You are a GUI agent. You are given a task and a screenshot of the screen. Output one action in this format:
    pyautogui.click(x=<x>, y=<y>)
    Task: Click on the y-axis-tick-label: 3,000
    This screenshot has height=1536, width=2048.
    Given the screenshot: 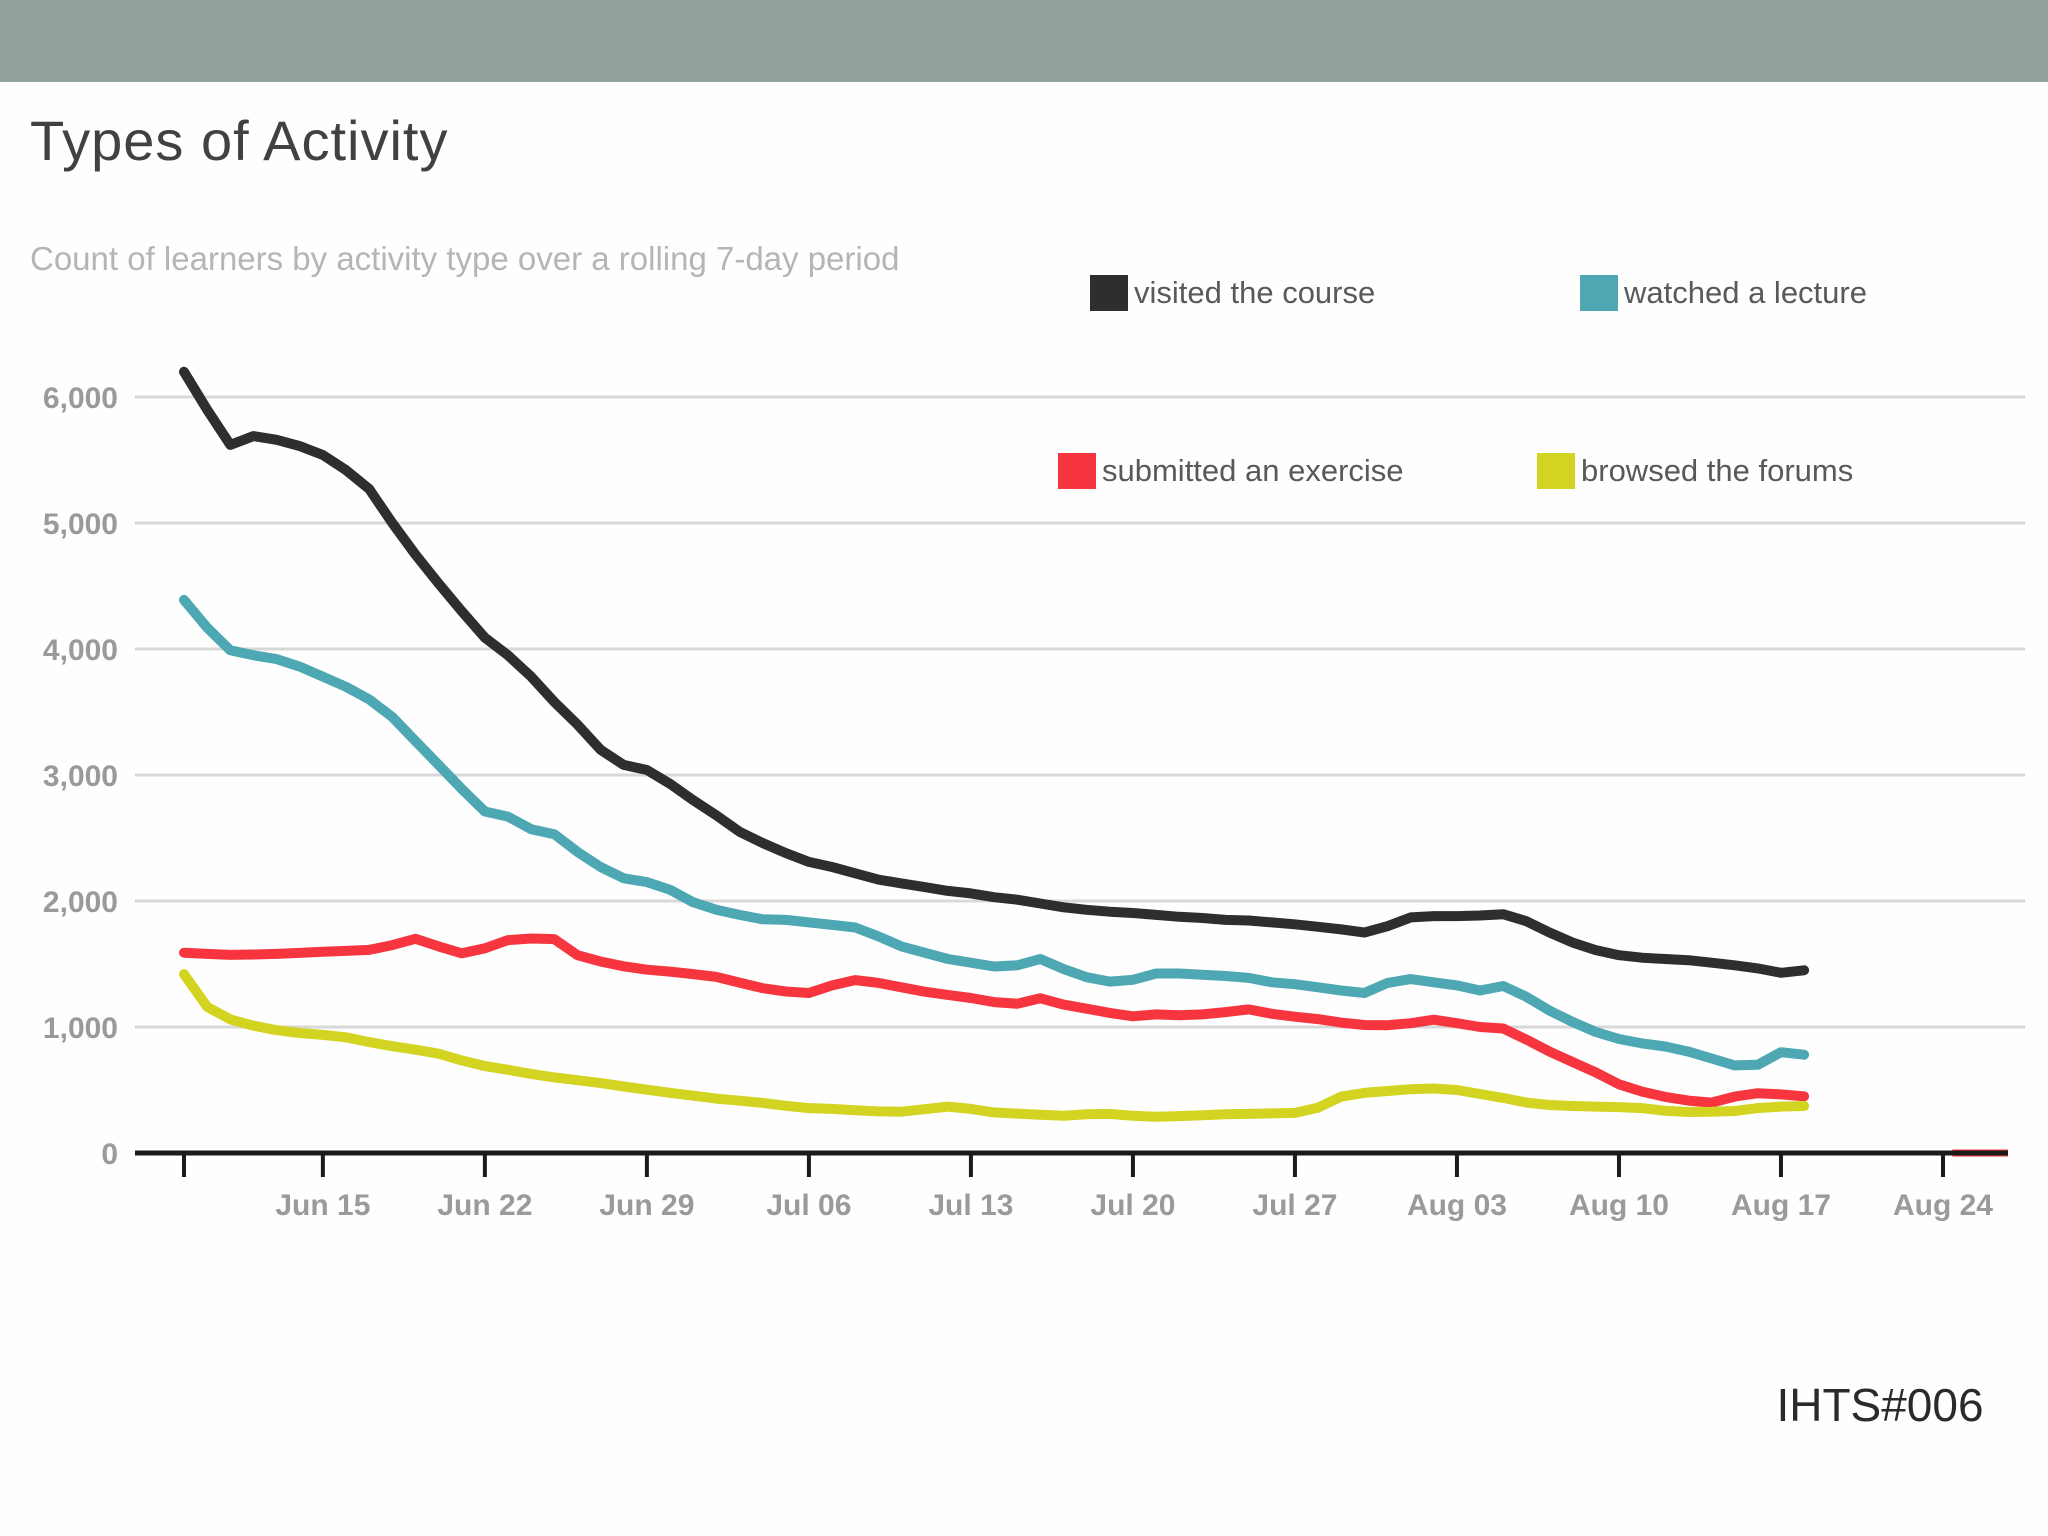 What is the action you would take?
    pyautogui.click(x=80, y=776)
    